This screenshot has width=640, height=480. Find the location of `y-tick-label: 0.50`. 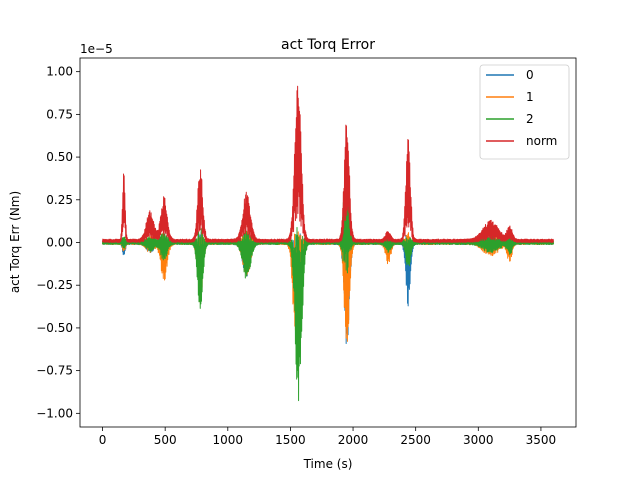

y-tick-label: 0.50 is located at coordinates (59, 157).